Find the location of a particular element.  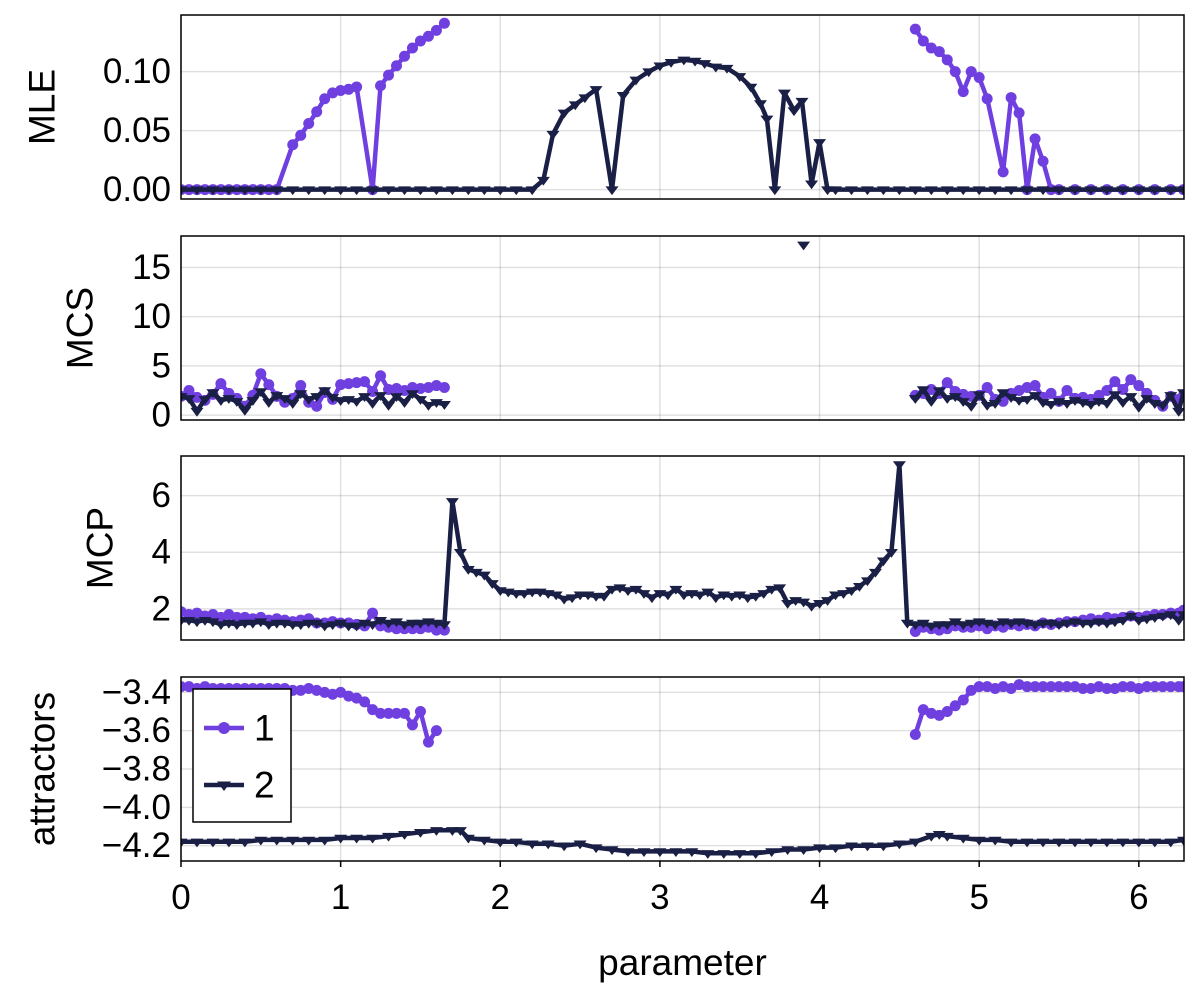

x-tick-label: 4 is located at coordinates (819, 897).